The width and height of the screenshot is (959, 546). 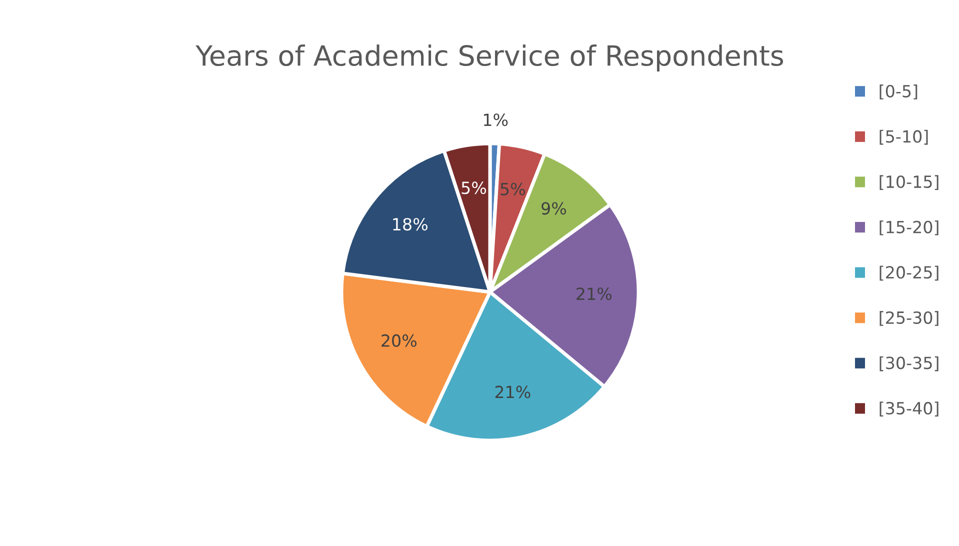 What do you see at coordinates (904, 137) in the screenshot?
I see `legend-label: [5-10]` at bounding box center [904, 137].